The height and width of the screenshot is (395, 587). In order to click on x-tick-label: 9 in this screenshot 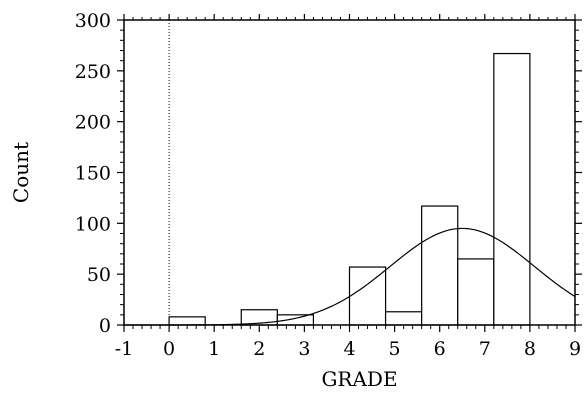, I will do `click(575, 349)`.